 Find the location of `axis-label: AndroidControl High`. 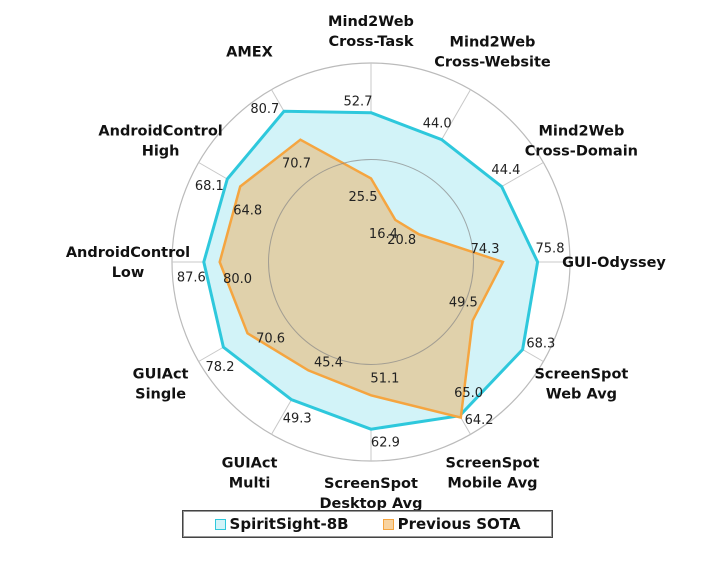

axis-label: AndroidControl High is located at coordinates (160, 142).